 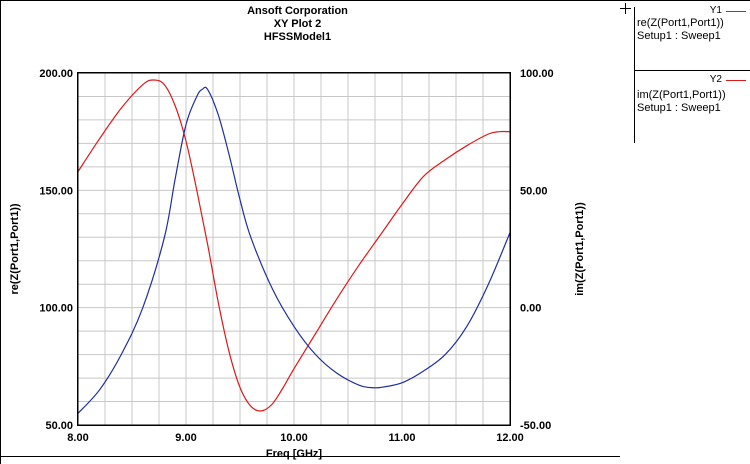 What do you see at coordinates (692, 70) in the screenshot?
I see `legend-divider` at bounding box center [692, 70].